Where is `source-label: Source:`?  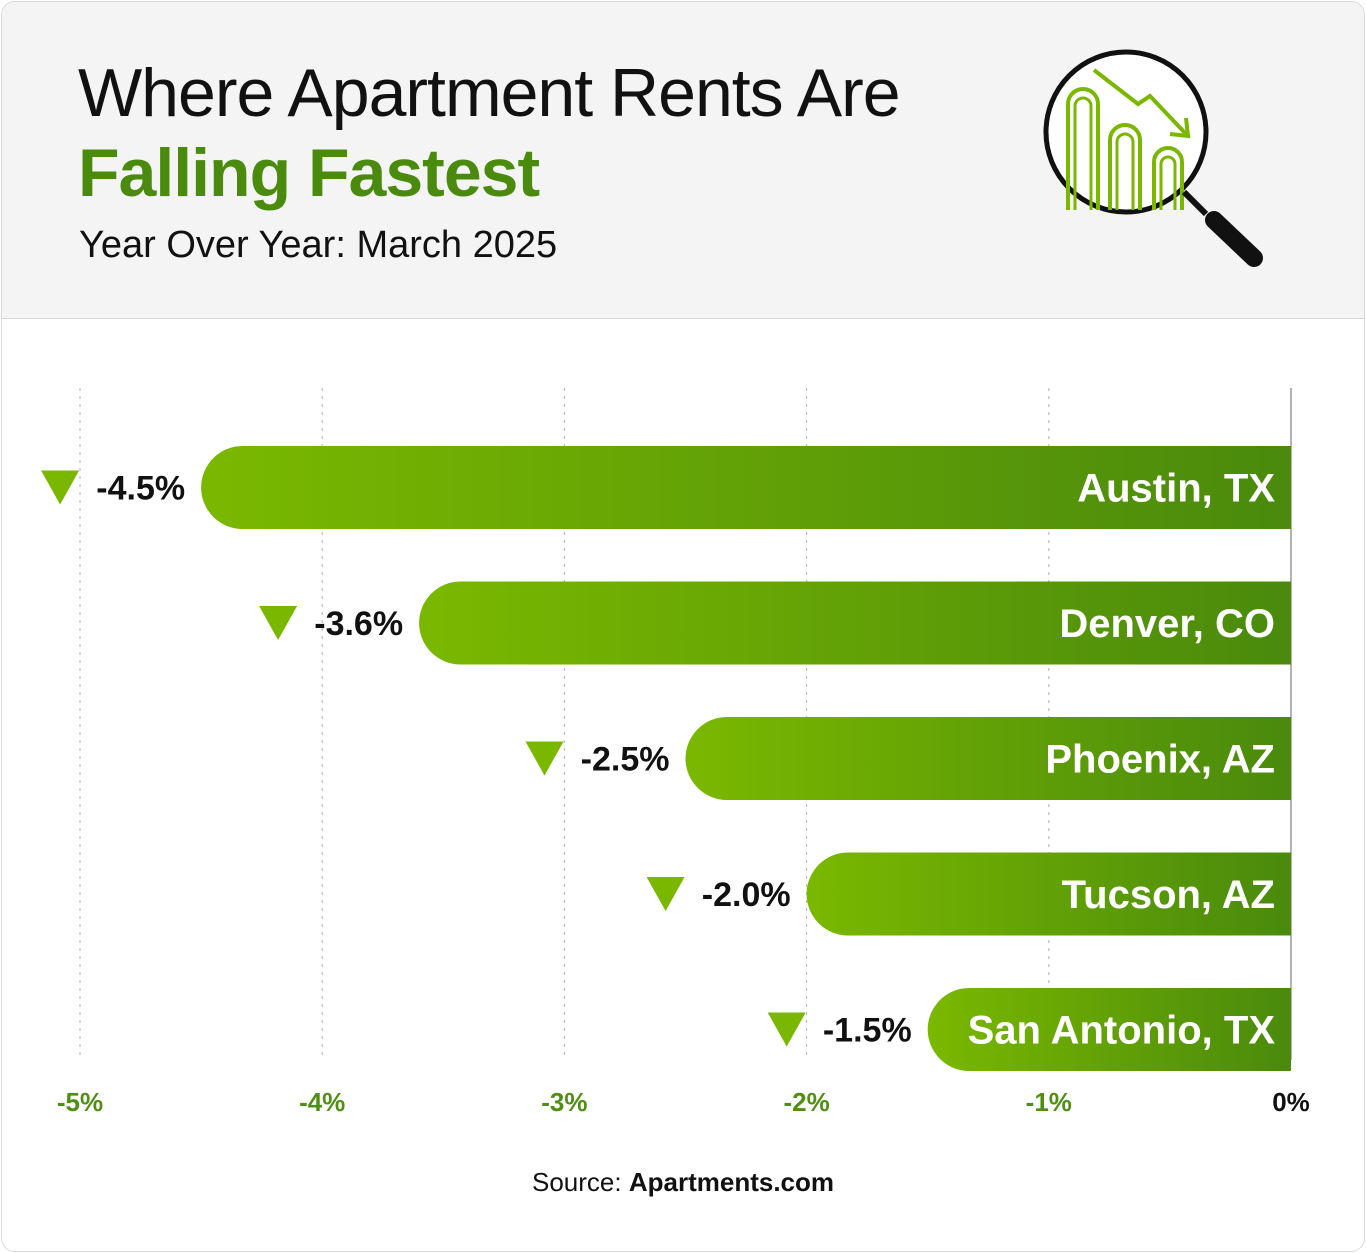 source-label: Source: is located at coordinates (577, 1182).